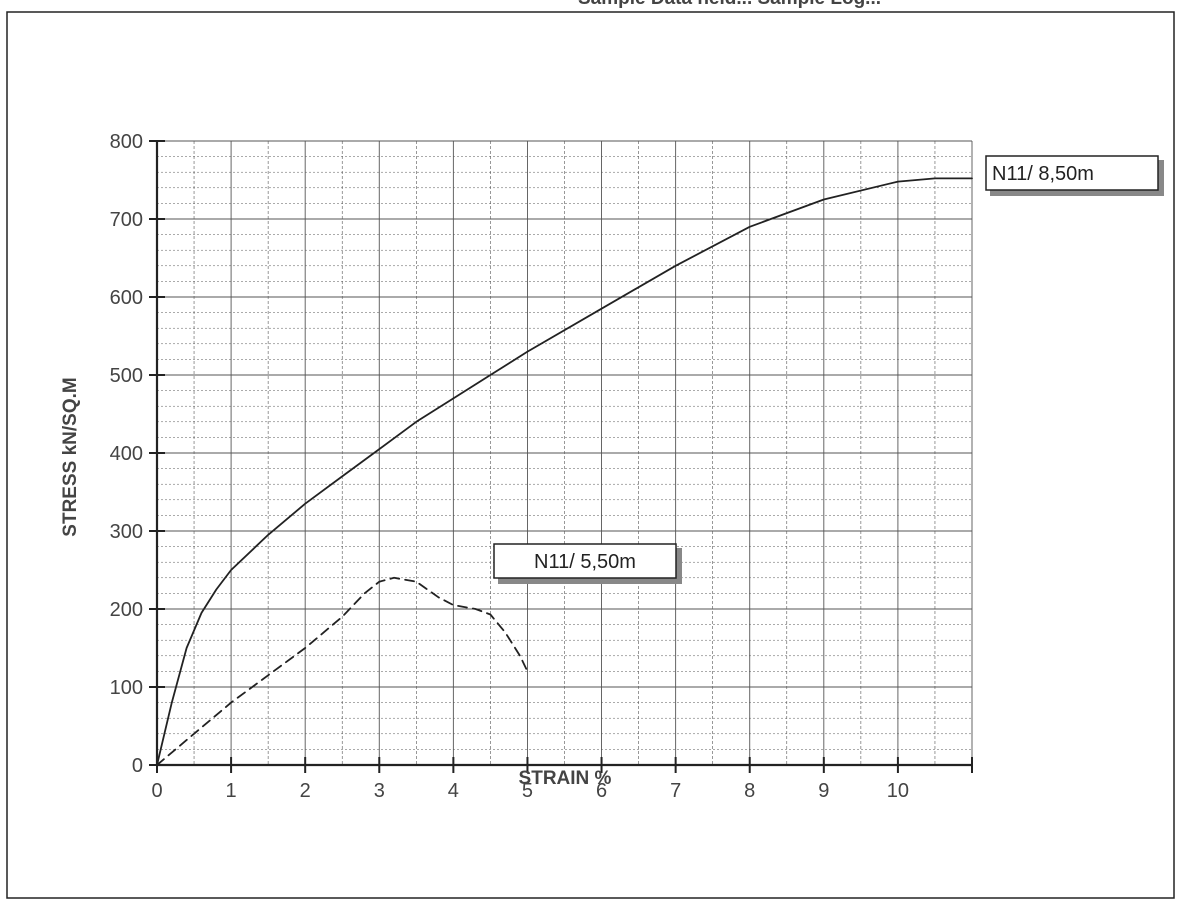  I want to click on label-box-n11-850: N11/ 8,50m, so click(1074, 175).